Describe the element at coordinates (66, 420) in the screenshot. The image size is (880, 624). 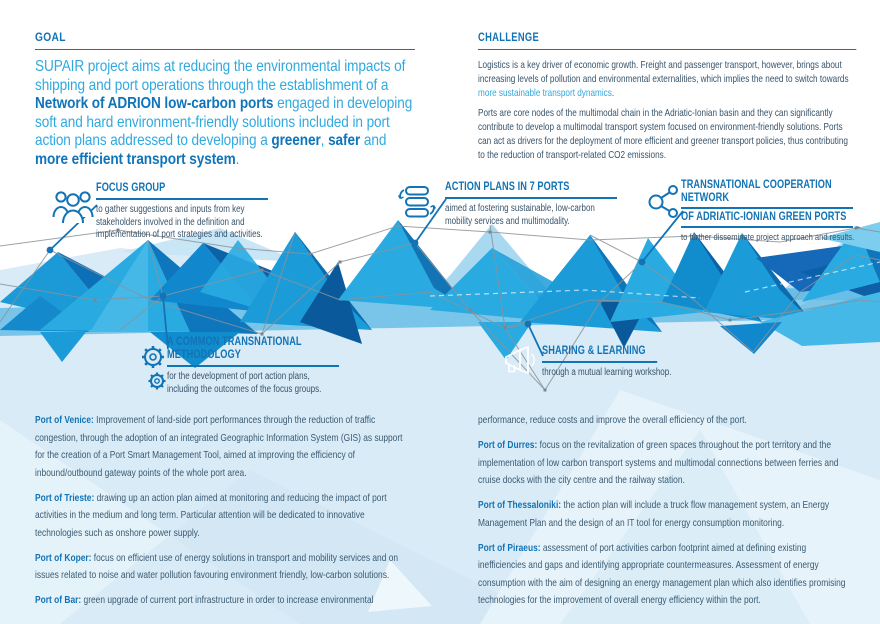
I see `port-venice-label: Port of Venice:` at that location.